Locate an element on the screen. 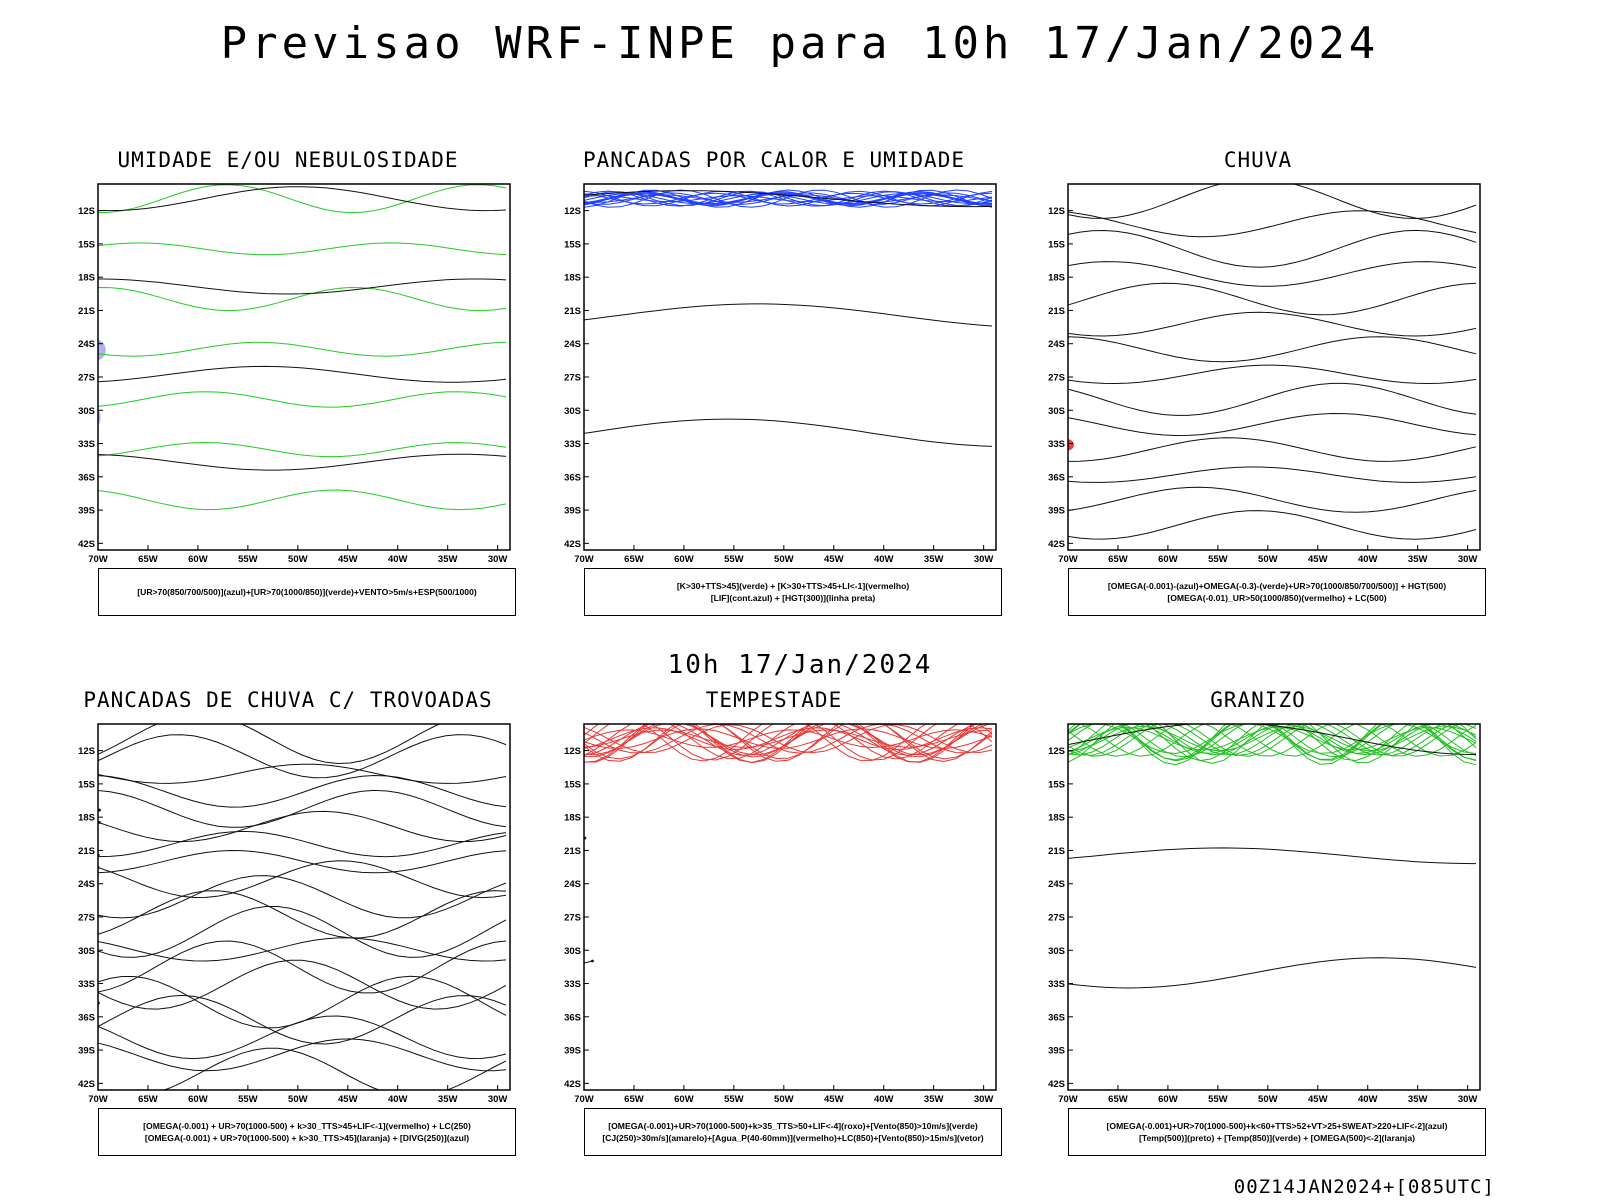  panel-title: TEMPESTADE is located at coordinates (774, 700).